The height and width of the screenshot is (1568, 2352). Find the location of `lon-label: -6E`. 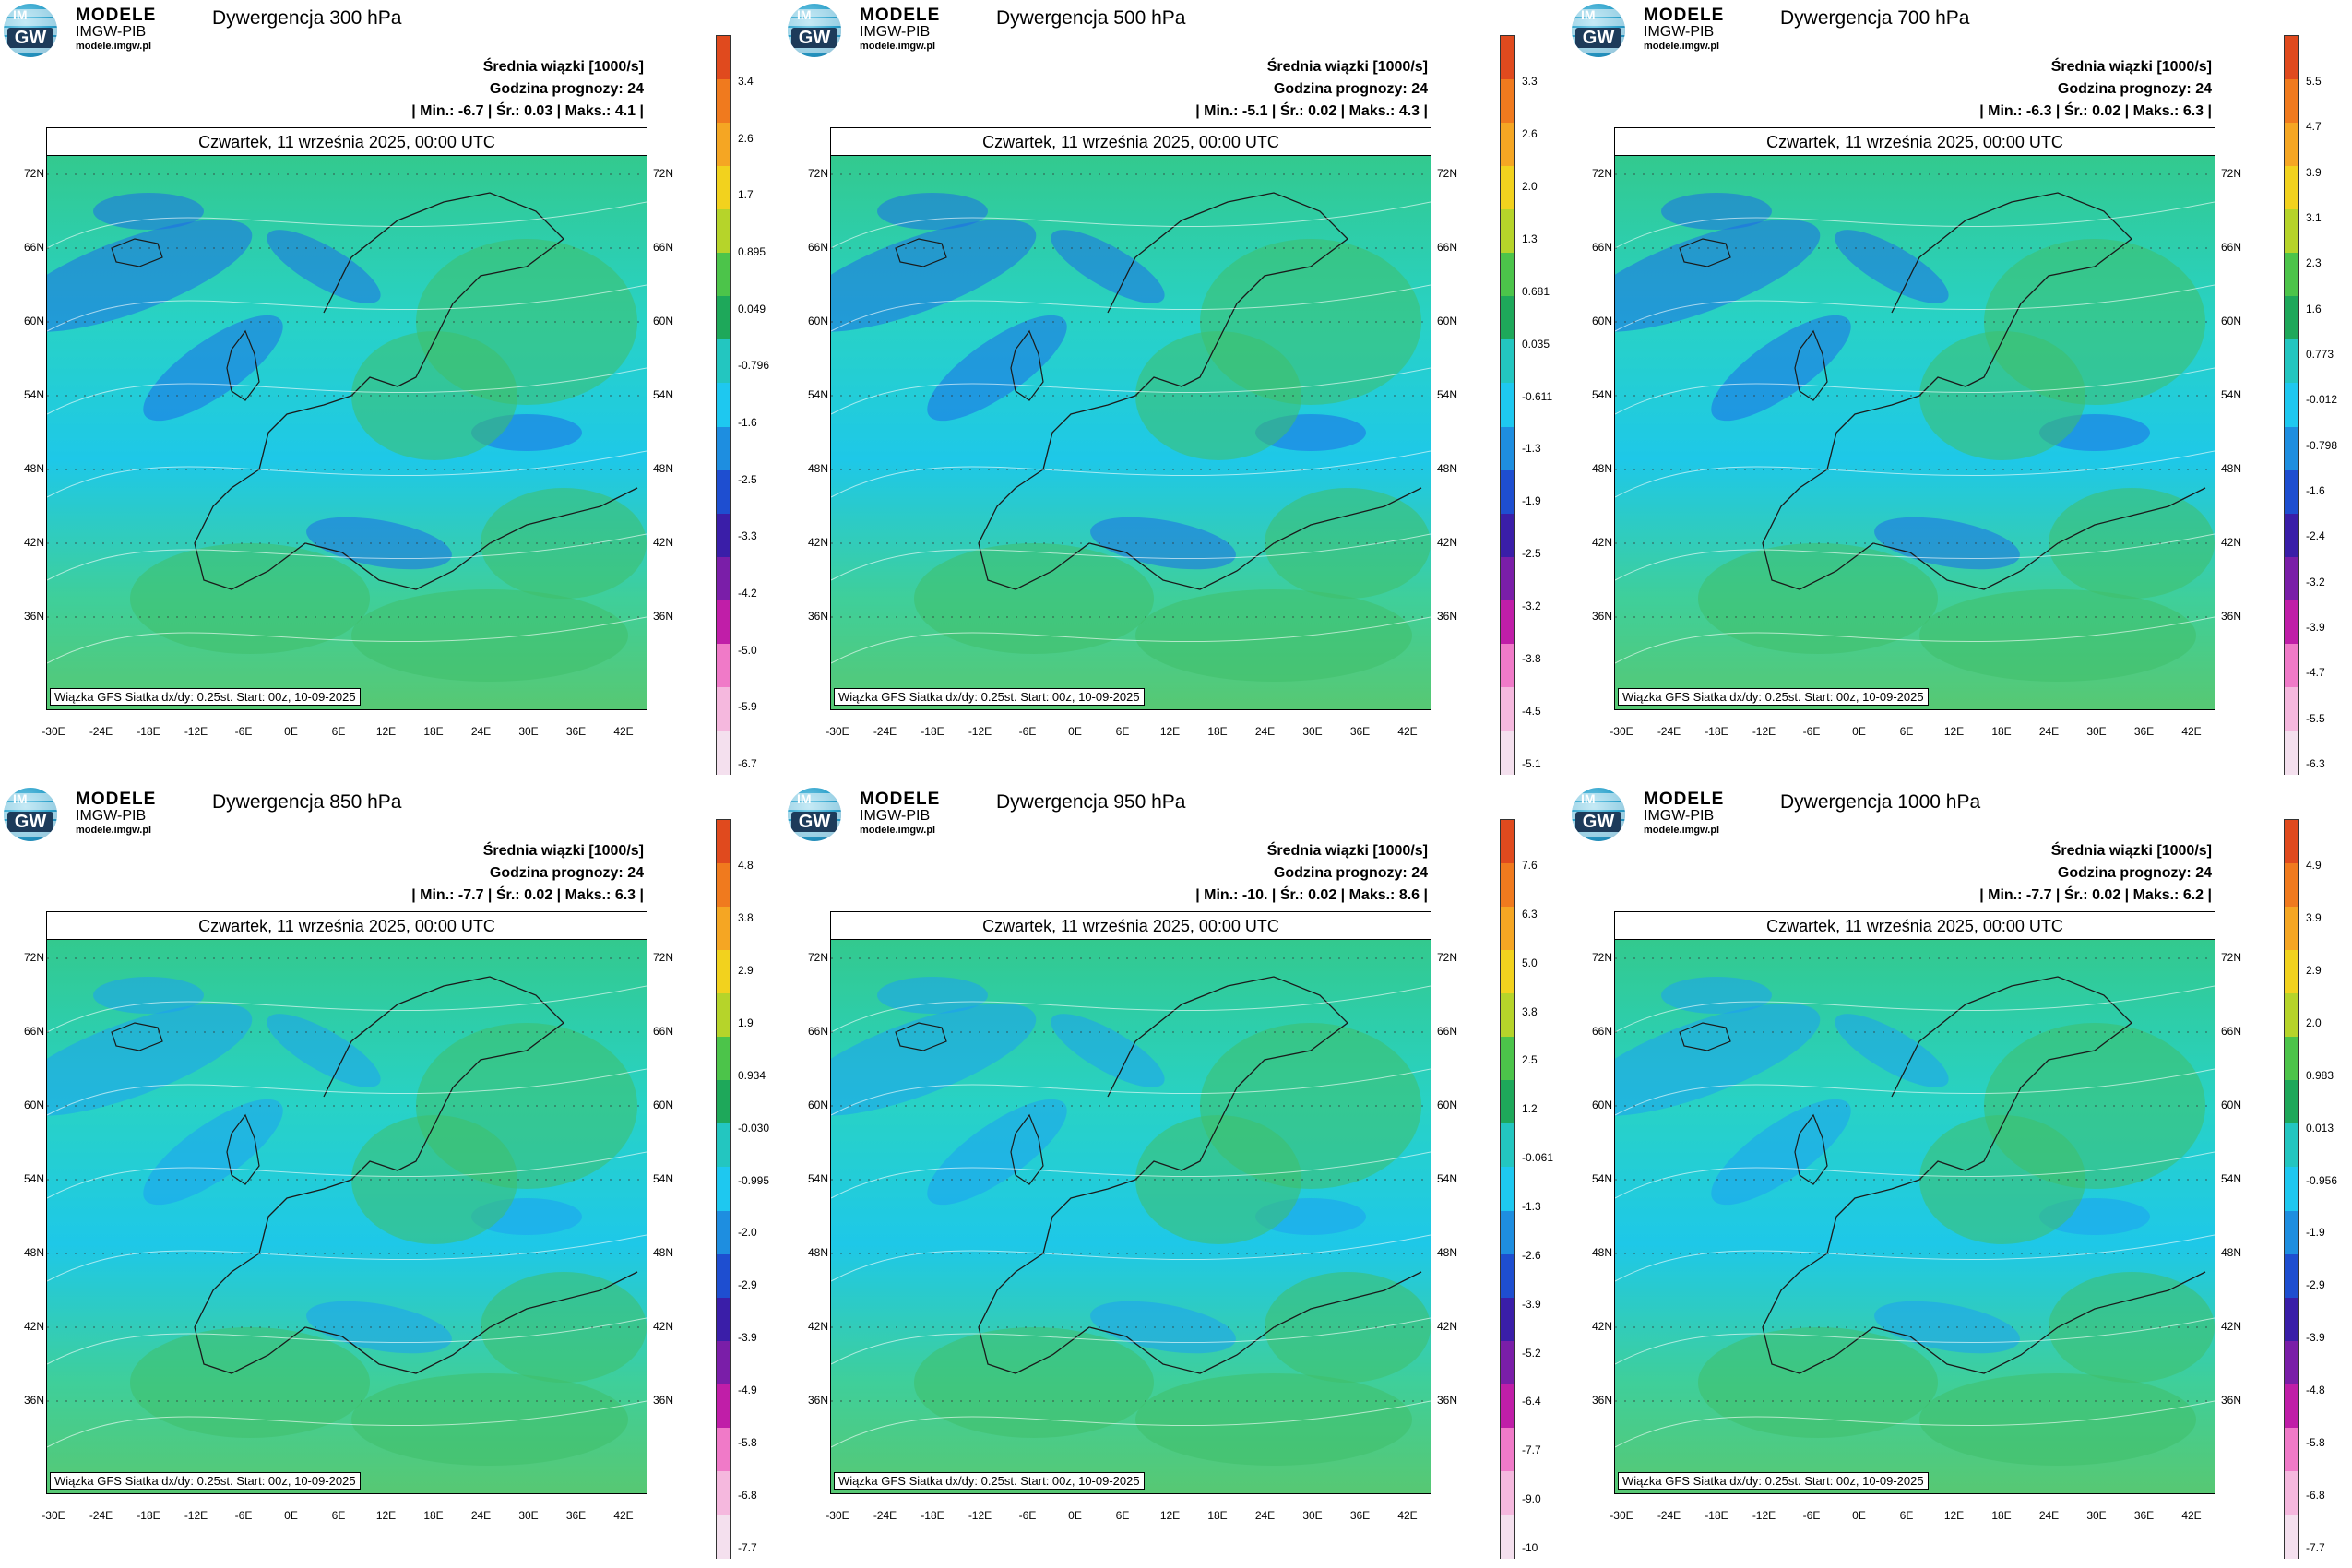

lon-label: -6E is located at coordinates (1811, 1515).